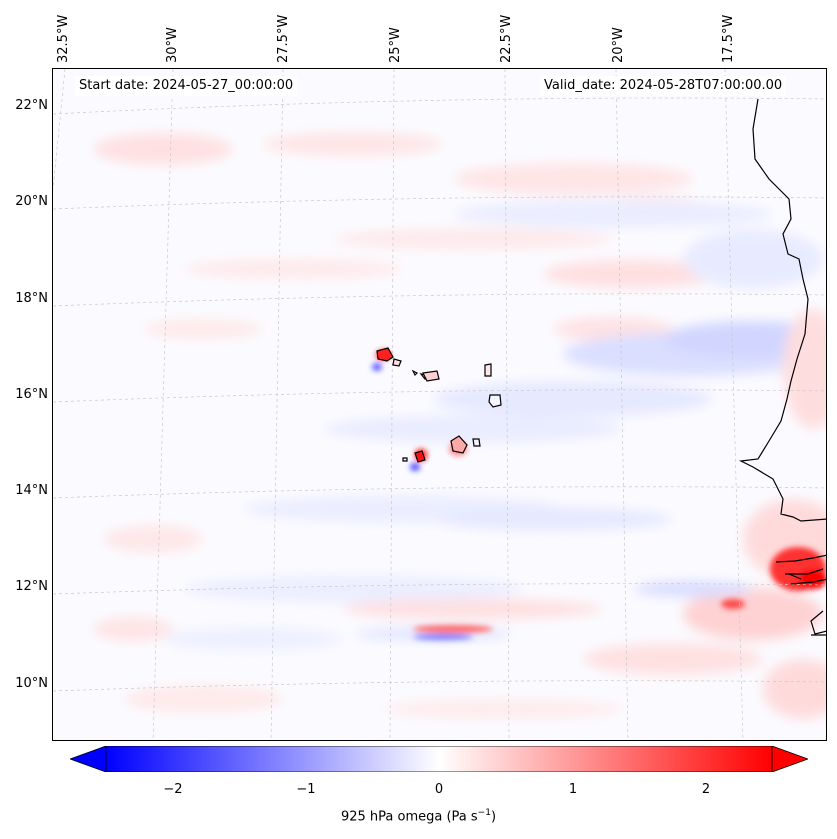 The image size is (837, 839). I want to click on lon-tick-label: 32.5°W, so click(63, 38).